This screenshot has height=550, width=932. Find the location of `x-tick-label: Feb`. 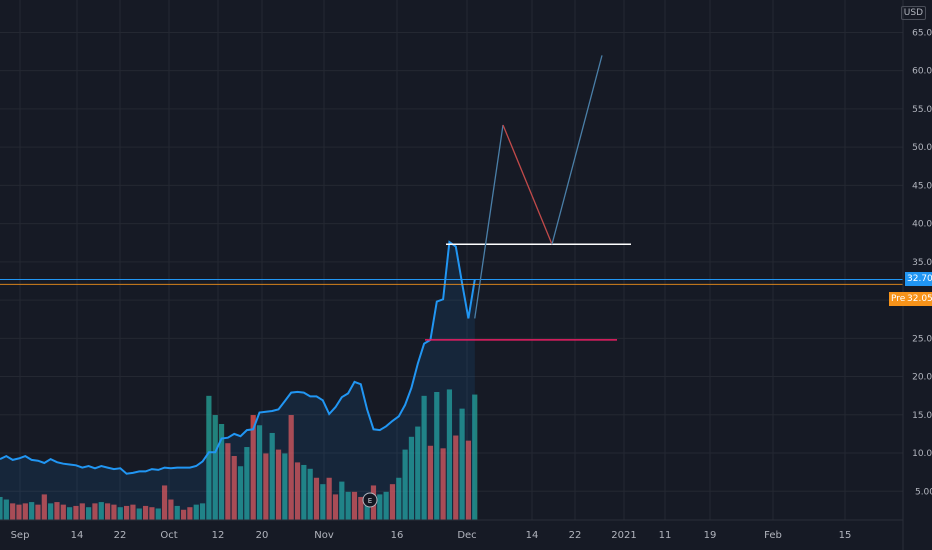

x-tick-label: Feb is located at coordinates (773, 535).